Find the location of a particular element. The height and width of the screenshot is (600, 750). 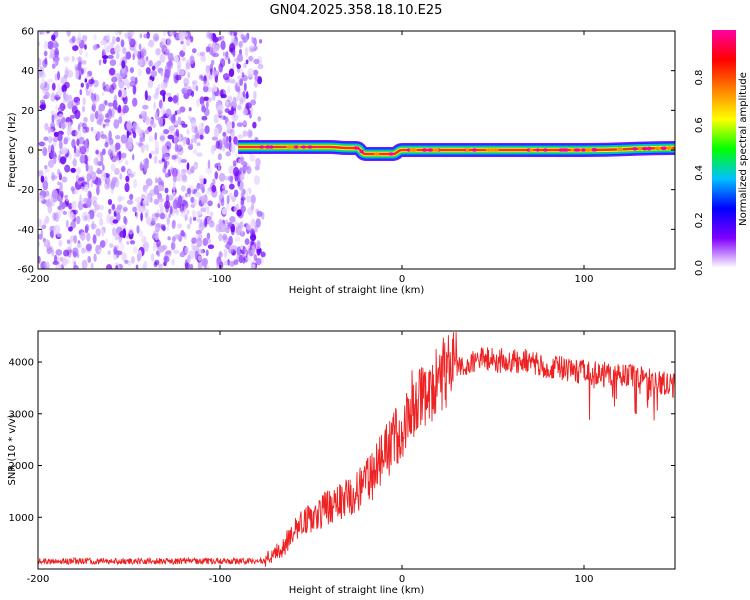

x-tick-label: -100 is located at coordinates (220, 579).